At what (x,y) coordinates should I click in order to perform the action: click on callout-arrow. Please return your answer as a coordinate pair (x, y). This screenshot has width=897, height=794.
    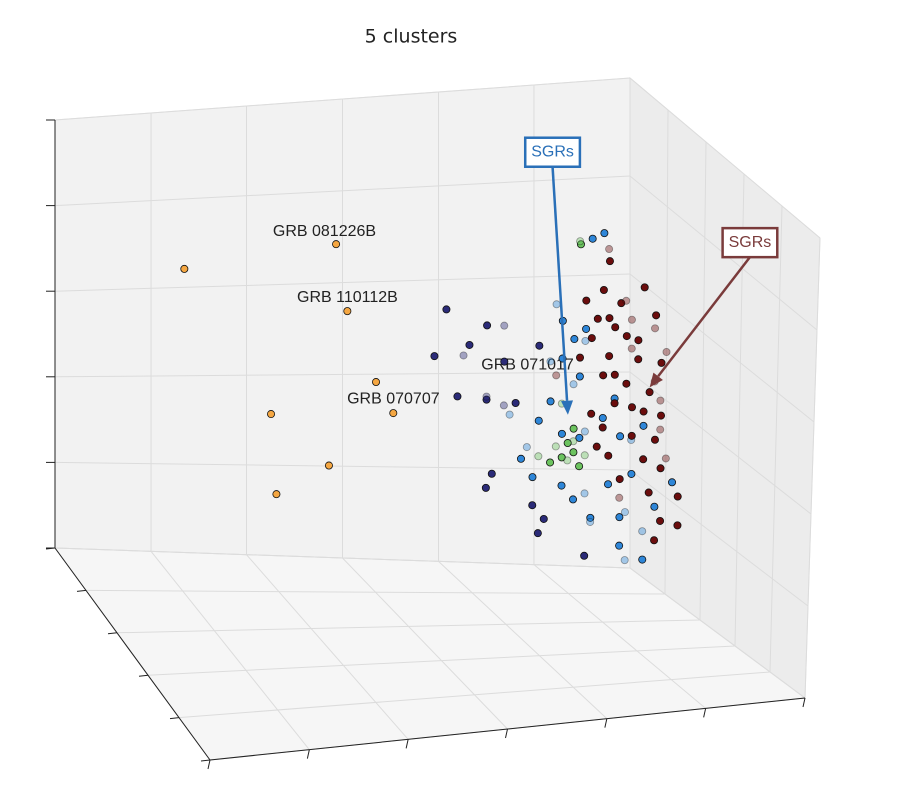
    Looking at the image, I should click on (704, 317).